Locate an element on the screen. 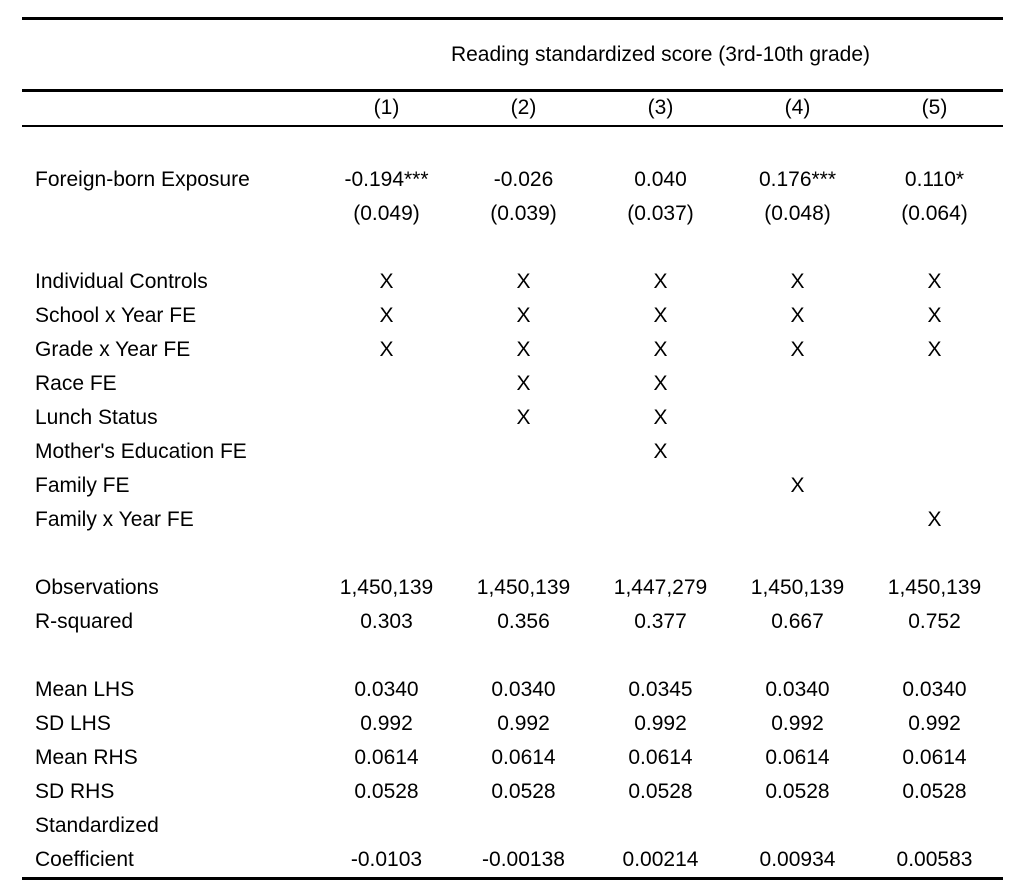 The image size is (1016, 894). column-header: (4) is located at coordinates (797, 107).